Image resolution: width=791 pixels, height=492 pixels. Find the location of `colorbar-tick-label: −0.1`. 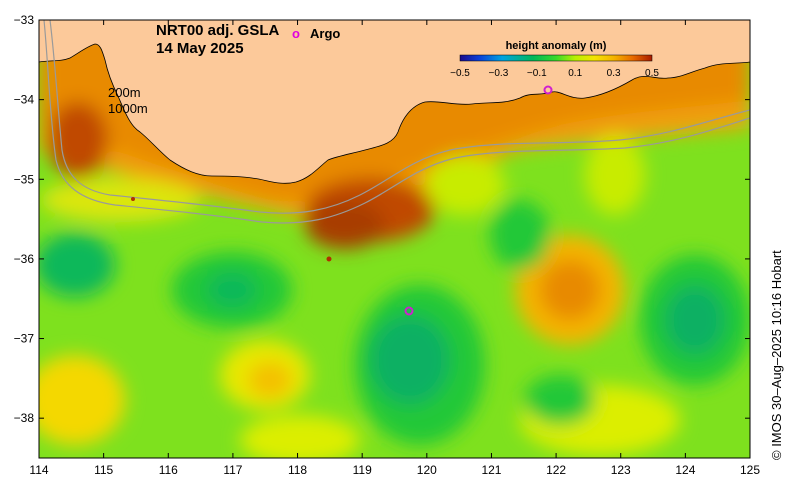

colorbar-tick-label: −0.1 is located at coordinates (537, 73).